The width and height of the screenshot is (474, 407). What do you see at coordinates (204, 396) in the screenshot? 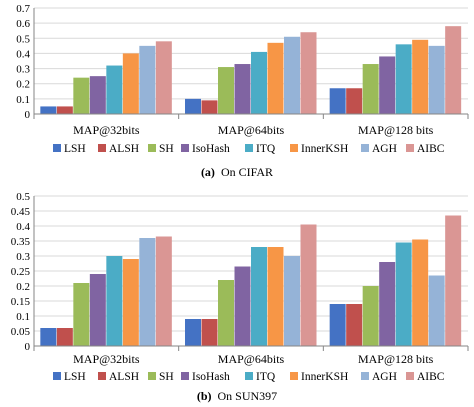
I see `caption-label: (b)` at bounding box center [204, 396].